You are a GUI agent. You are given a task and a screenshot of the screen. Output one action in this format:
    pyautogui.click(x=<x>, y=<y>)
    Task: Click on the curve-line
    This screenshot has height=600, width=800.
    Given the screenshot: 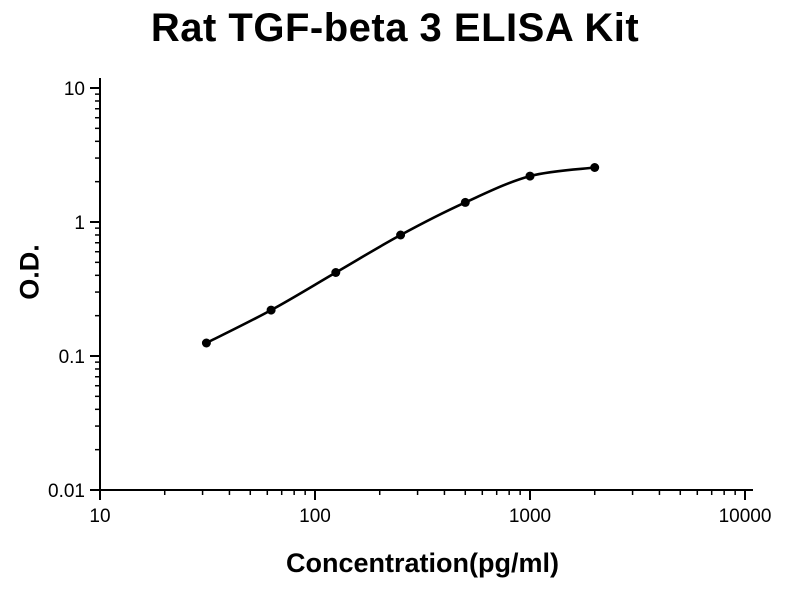 What is the action you would take?
    pyautogui.click(x=400, y=255)
    